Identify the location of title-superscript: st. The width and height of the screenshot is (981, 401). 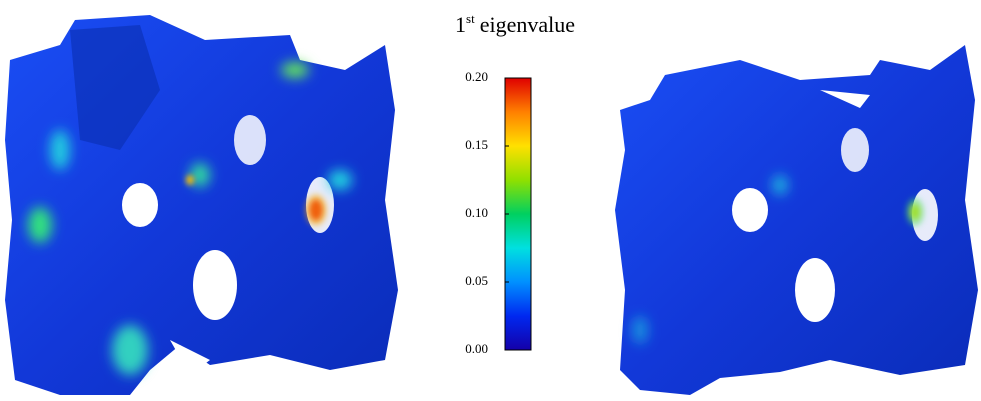
(470, 18).